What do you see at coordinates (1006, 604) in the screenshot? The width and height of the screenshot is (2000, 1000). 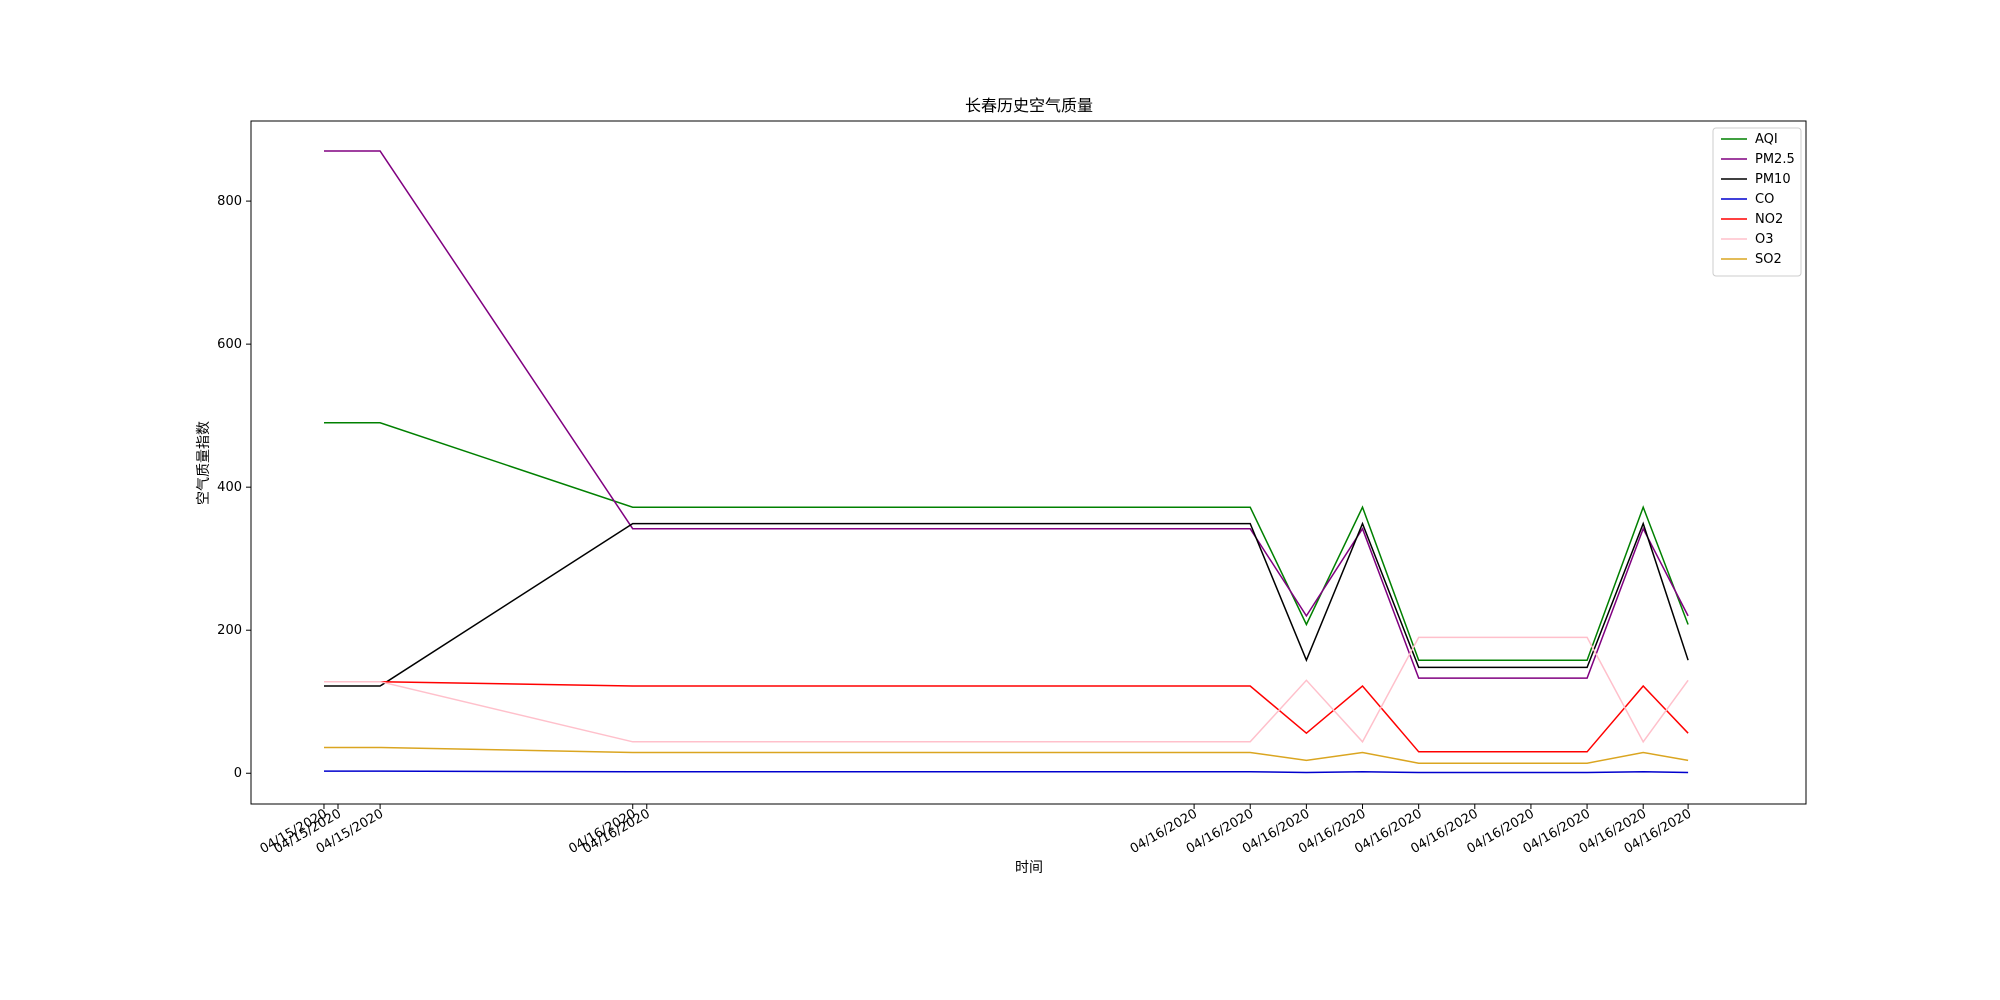 I see `series-line-pm10` at bounding box center [1006, 604].